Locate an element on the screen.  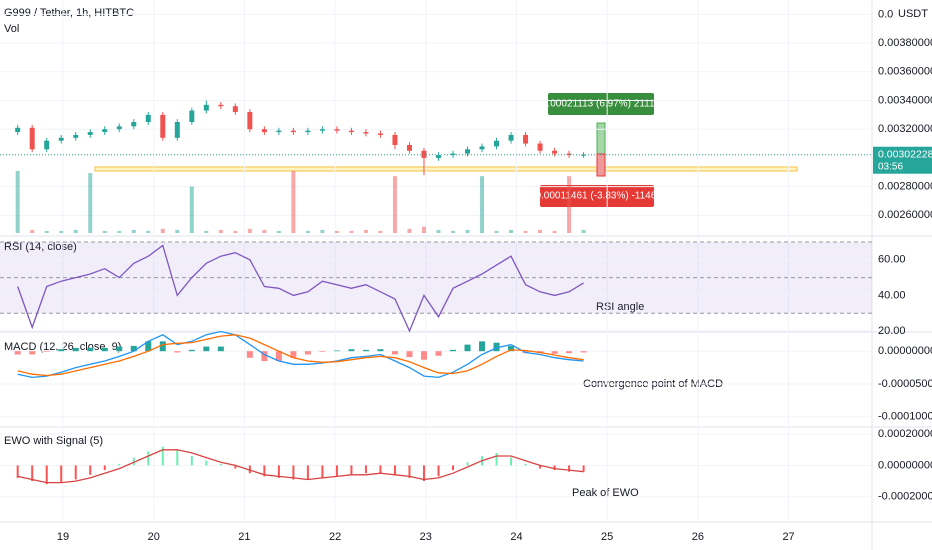
support-zone is located at coordinates (446, 169).